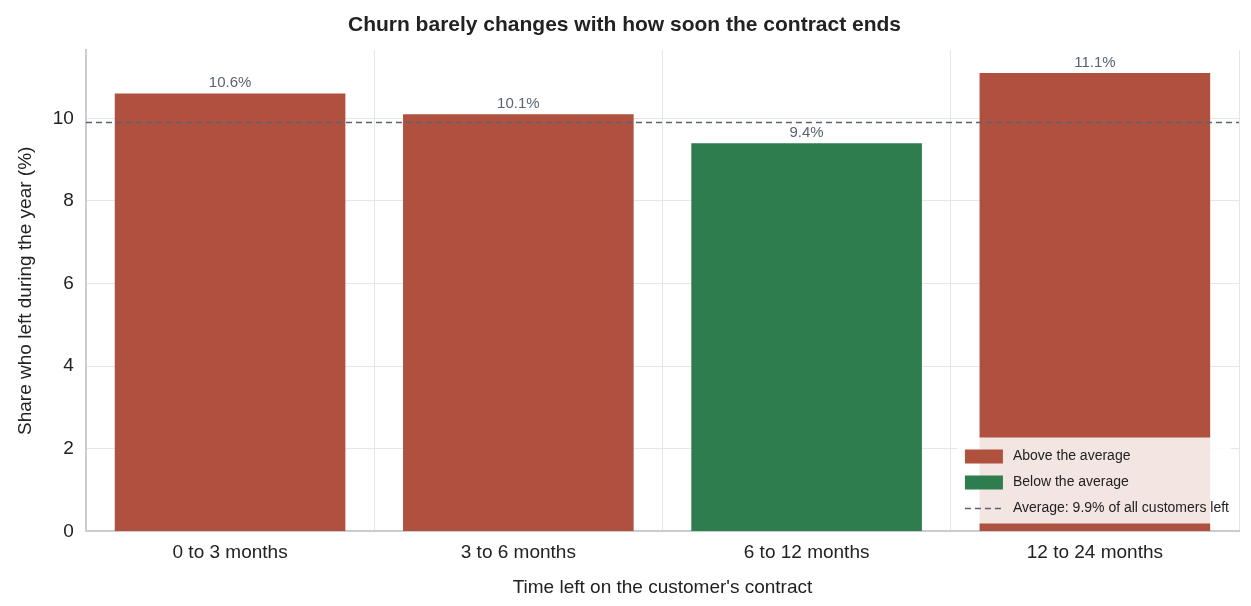  Describe the element at coordinates (518, 102) in the screenshot. I see `data-label: 10.1%` at that location.